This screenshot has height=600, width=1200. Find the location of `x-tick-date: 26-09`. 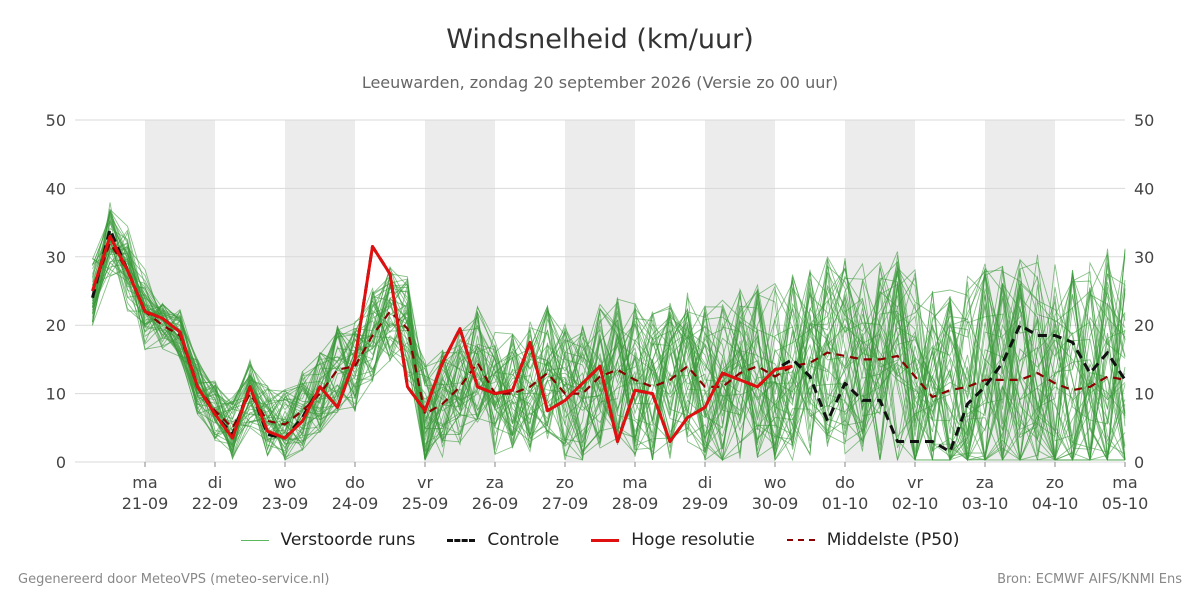

x-tick-date: 26-09 is located at coordinates (495, 503).